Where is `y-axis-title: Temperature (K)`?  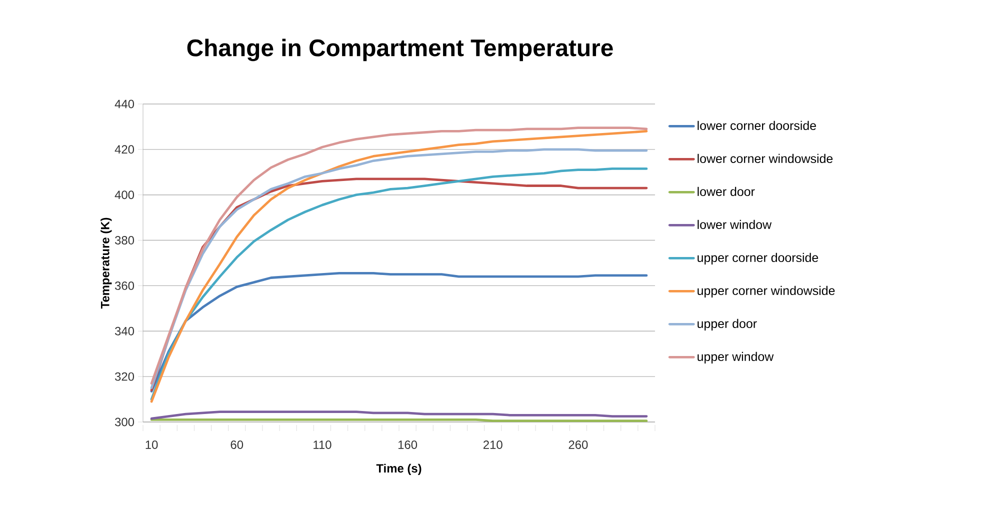
y-axis-title: Temperature (K) is located at coordinates (106, 263).